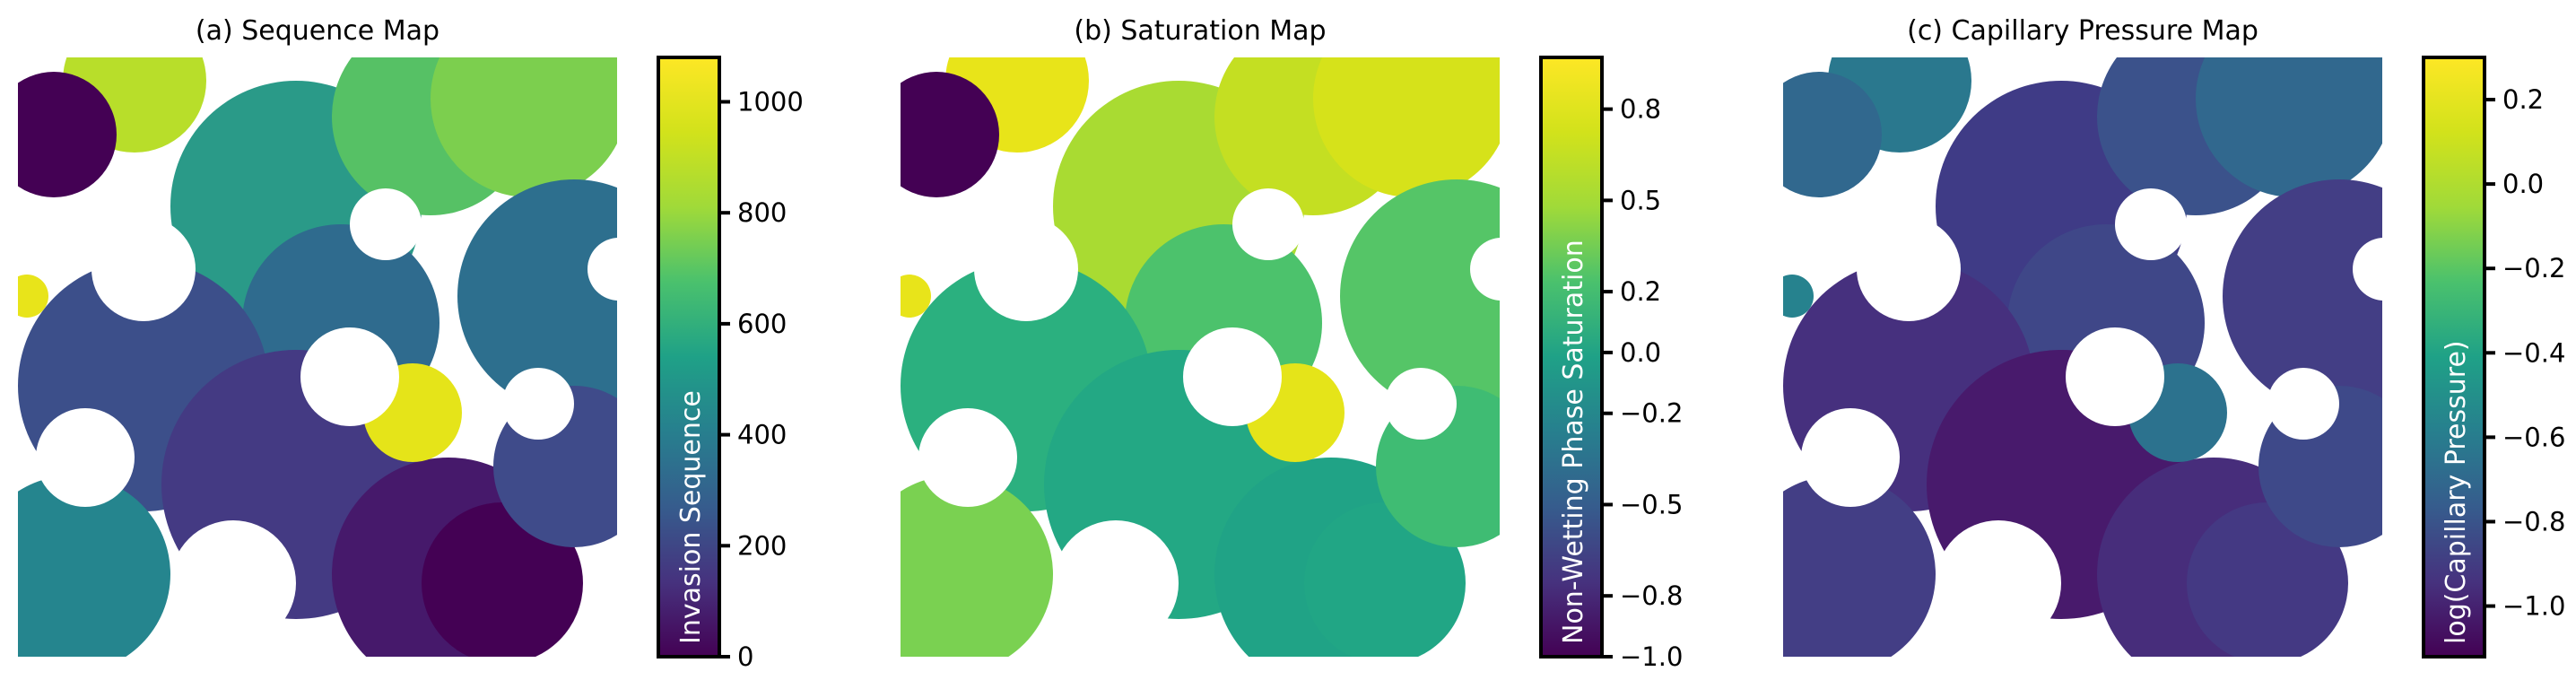  I want to click on colorbar-a: Invasion Sequence 0 200 400 600 800 1000, so click(730, 364).